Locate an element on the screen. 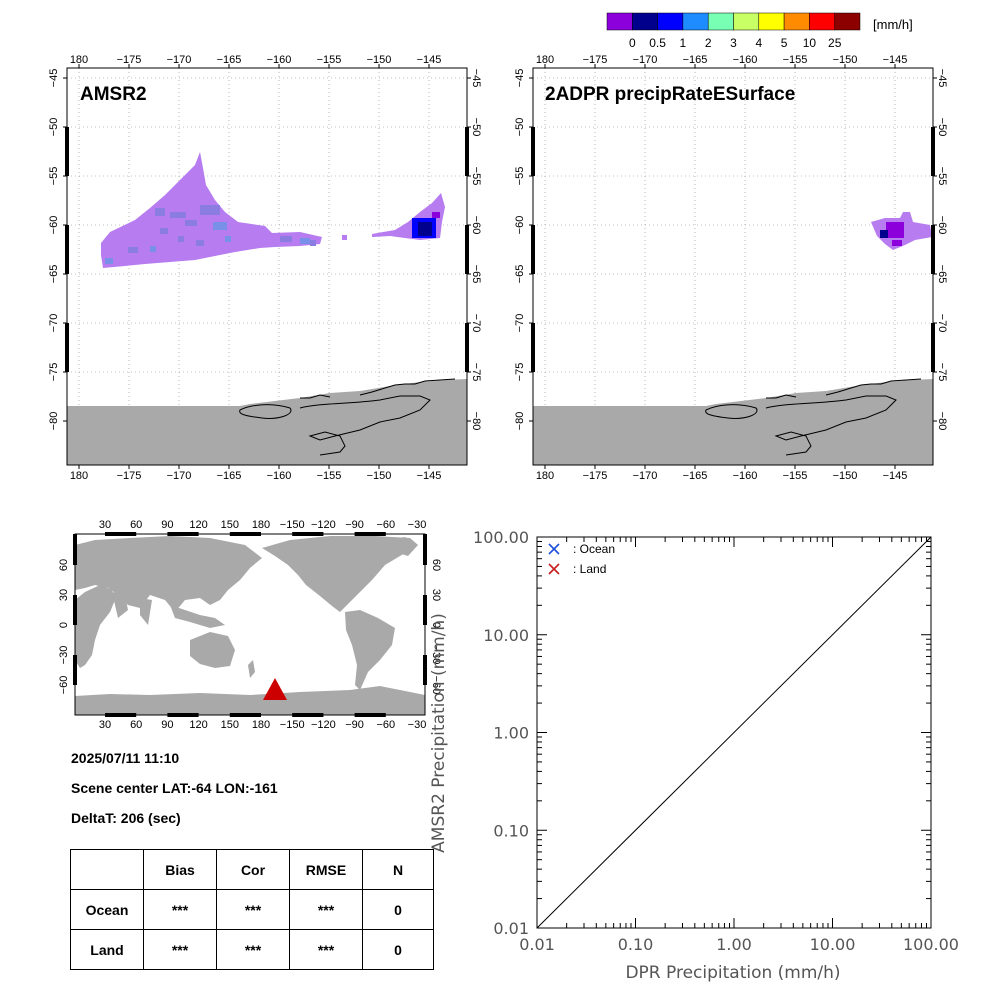 This screenshot has height=1000, width=1000. lat-label-left: −65 is located at coordinates (54, 274).